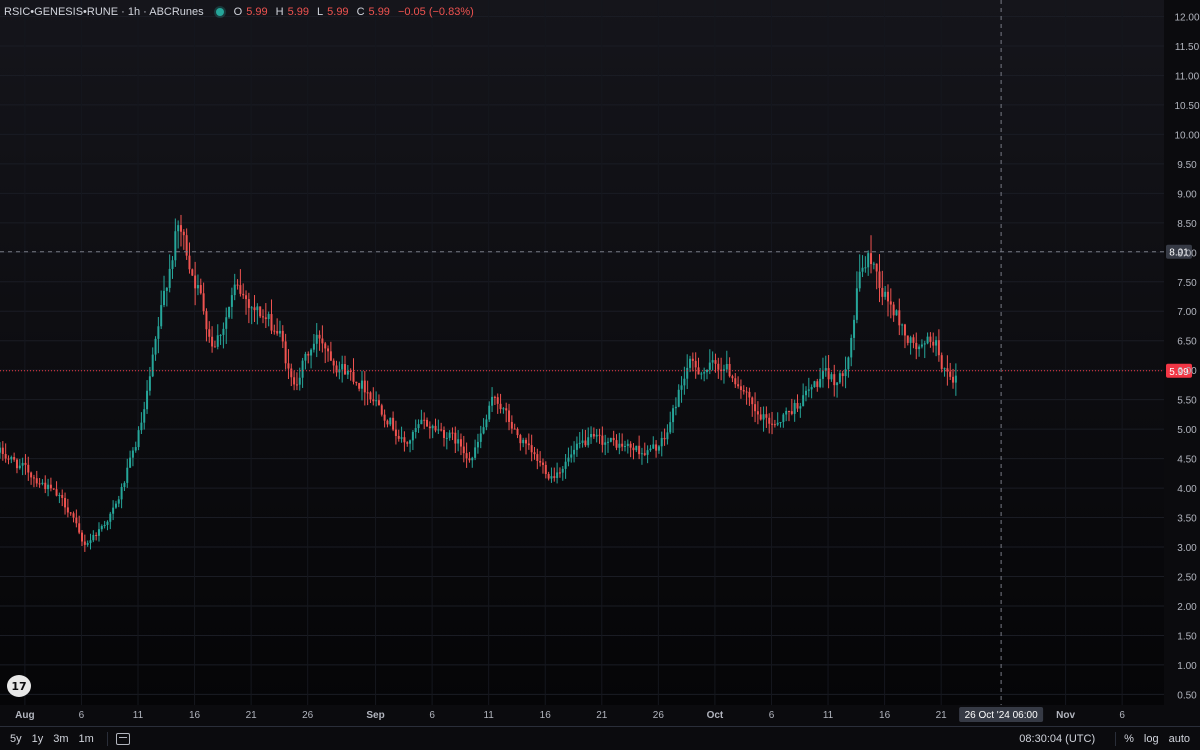  What do you see at coordinates (19, 686) in the screenshot?
I see `tradingview-logo-icon: 17` at bounding box center [19, 686].